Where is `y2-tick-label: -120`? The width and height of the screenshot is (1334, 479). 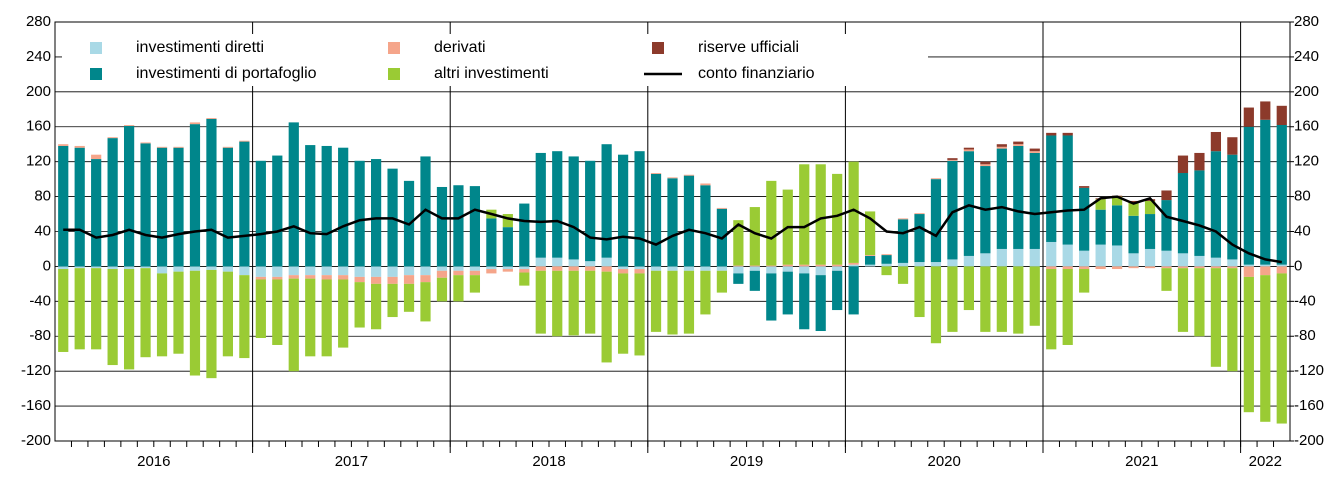 y2-tick-label: -120 is located at coordinates (1309, 370).